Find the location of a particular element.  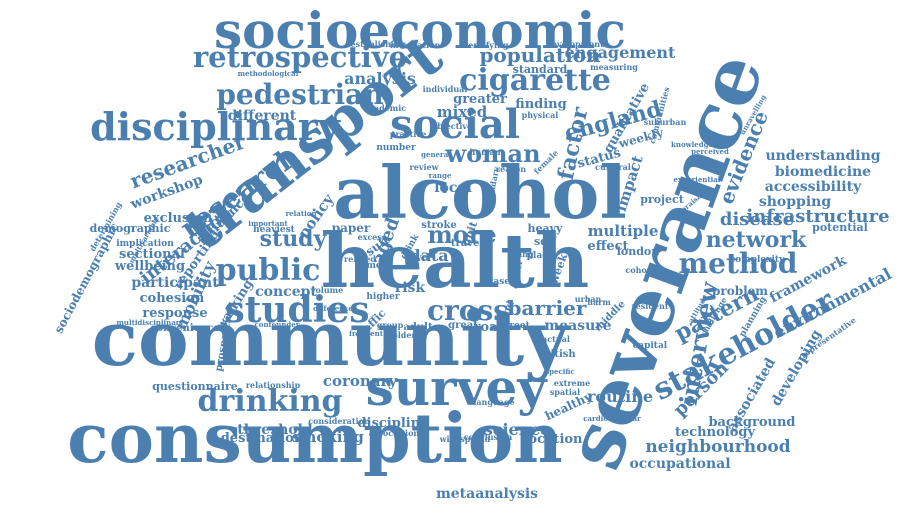

word-case: case is located at coordinates (499, 282).